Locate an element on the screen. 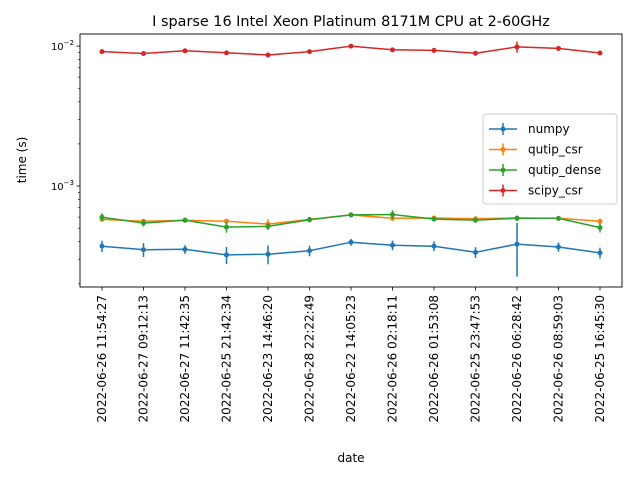  x-tick-label: 2022-06-25 21:42:34 is located at coordinates (227, 358).